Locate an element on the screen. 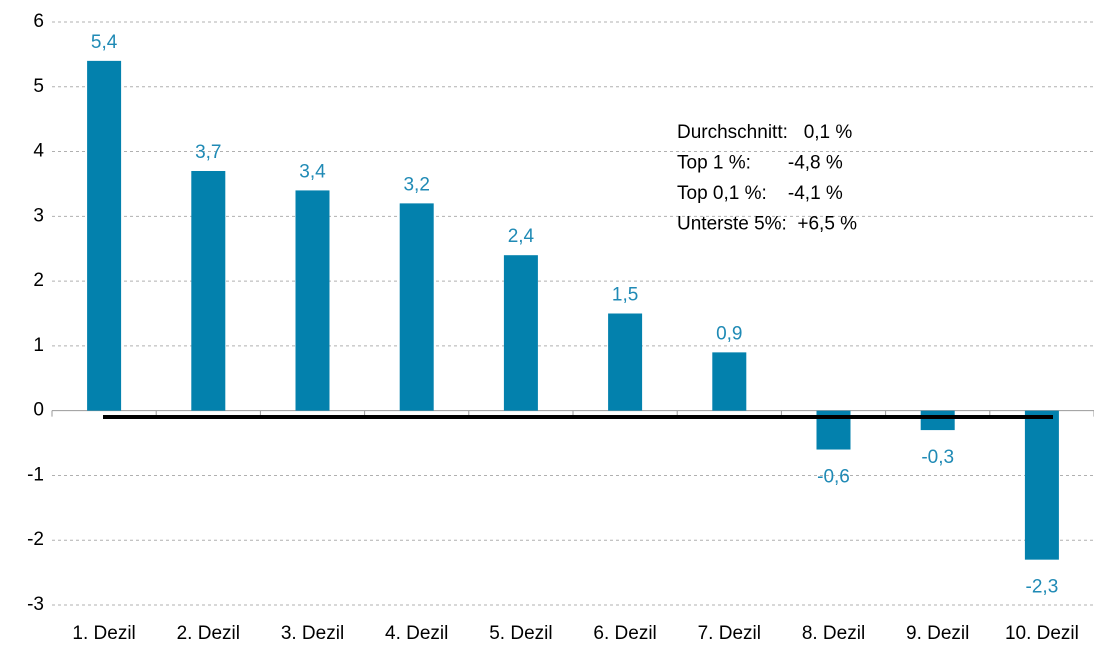 Image resolution: width=1094 pixels, height=648 pixels. y-tick-label: 3 is located at coordinates (38, 215).